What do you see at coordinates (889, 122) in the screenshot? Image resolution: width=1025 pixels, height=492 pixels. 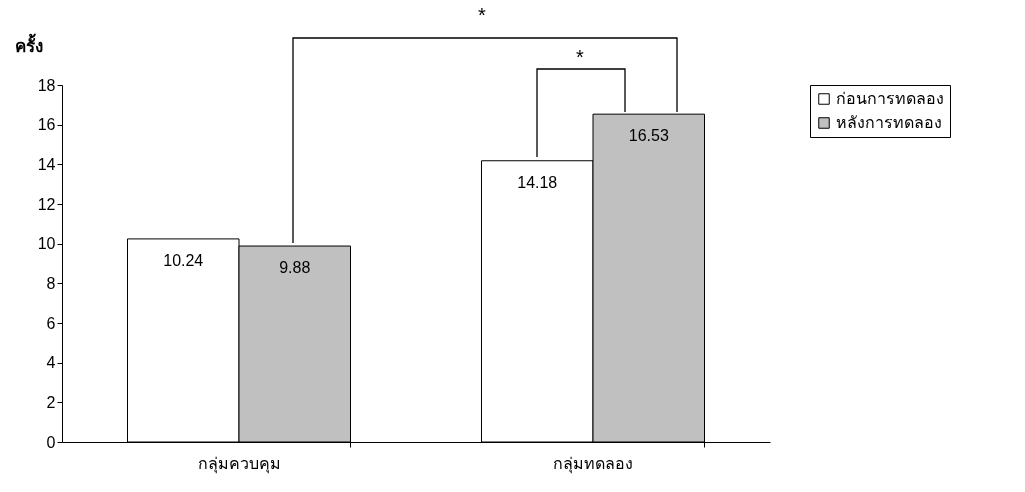 I see `legend-label: หลังการทดลอง` at bounding box center [889, 122].